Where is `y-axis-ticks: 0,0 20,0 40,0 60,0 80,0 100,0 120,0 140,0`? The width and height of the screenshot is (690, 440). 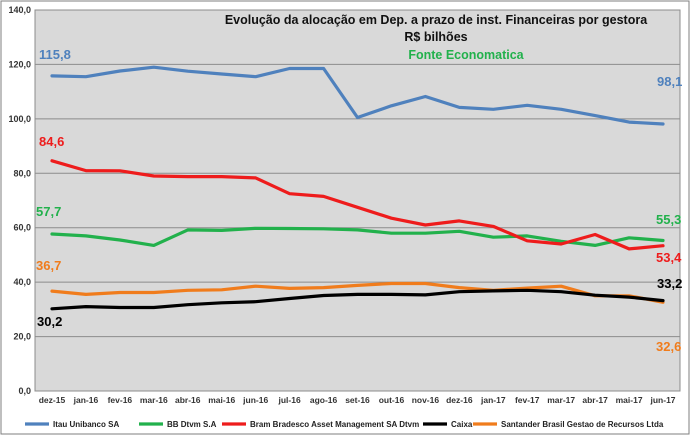 y-axis-ticks: 0,0 20,0 40,0 60,0 80,0 100,0 120,0 140,0 is located at coordinates (19, 200).